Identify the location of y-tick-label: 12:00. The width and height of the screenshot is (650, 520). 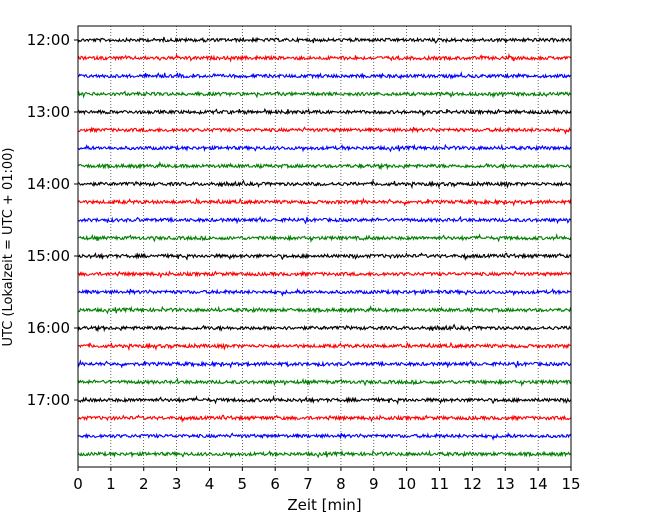
(48, 40).